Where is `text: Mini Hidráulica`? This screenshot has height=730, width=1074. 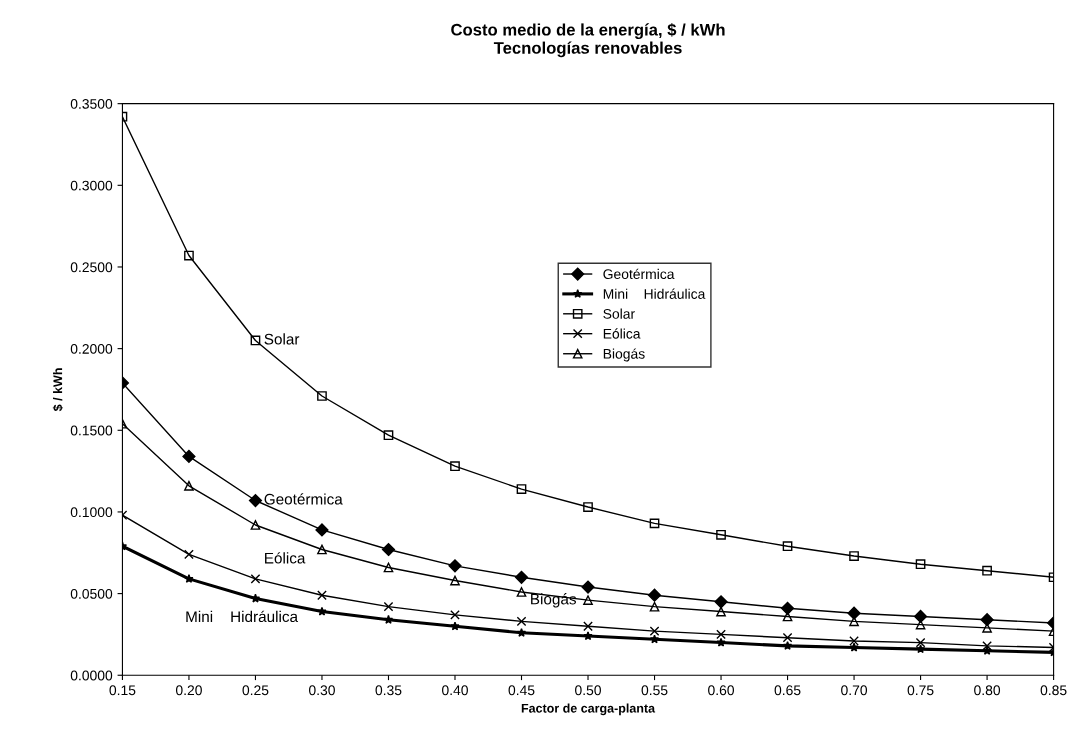
text: Mini Hidráulica is located at coordinates (242, 616).